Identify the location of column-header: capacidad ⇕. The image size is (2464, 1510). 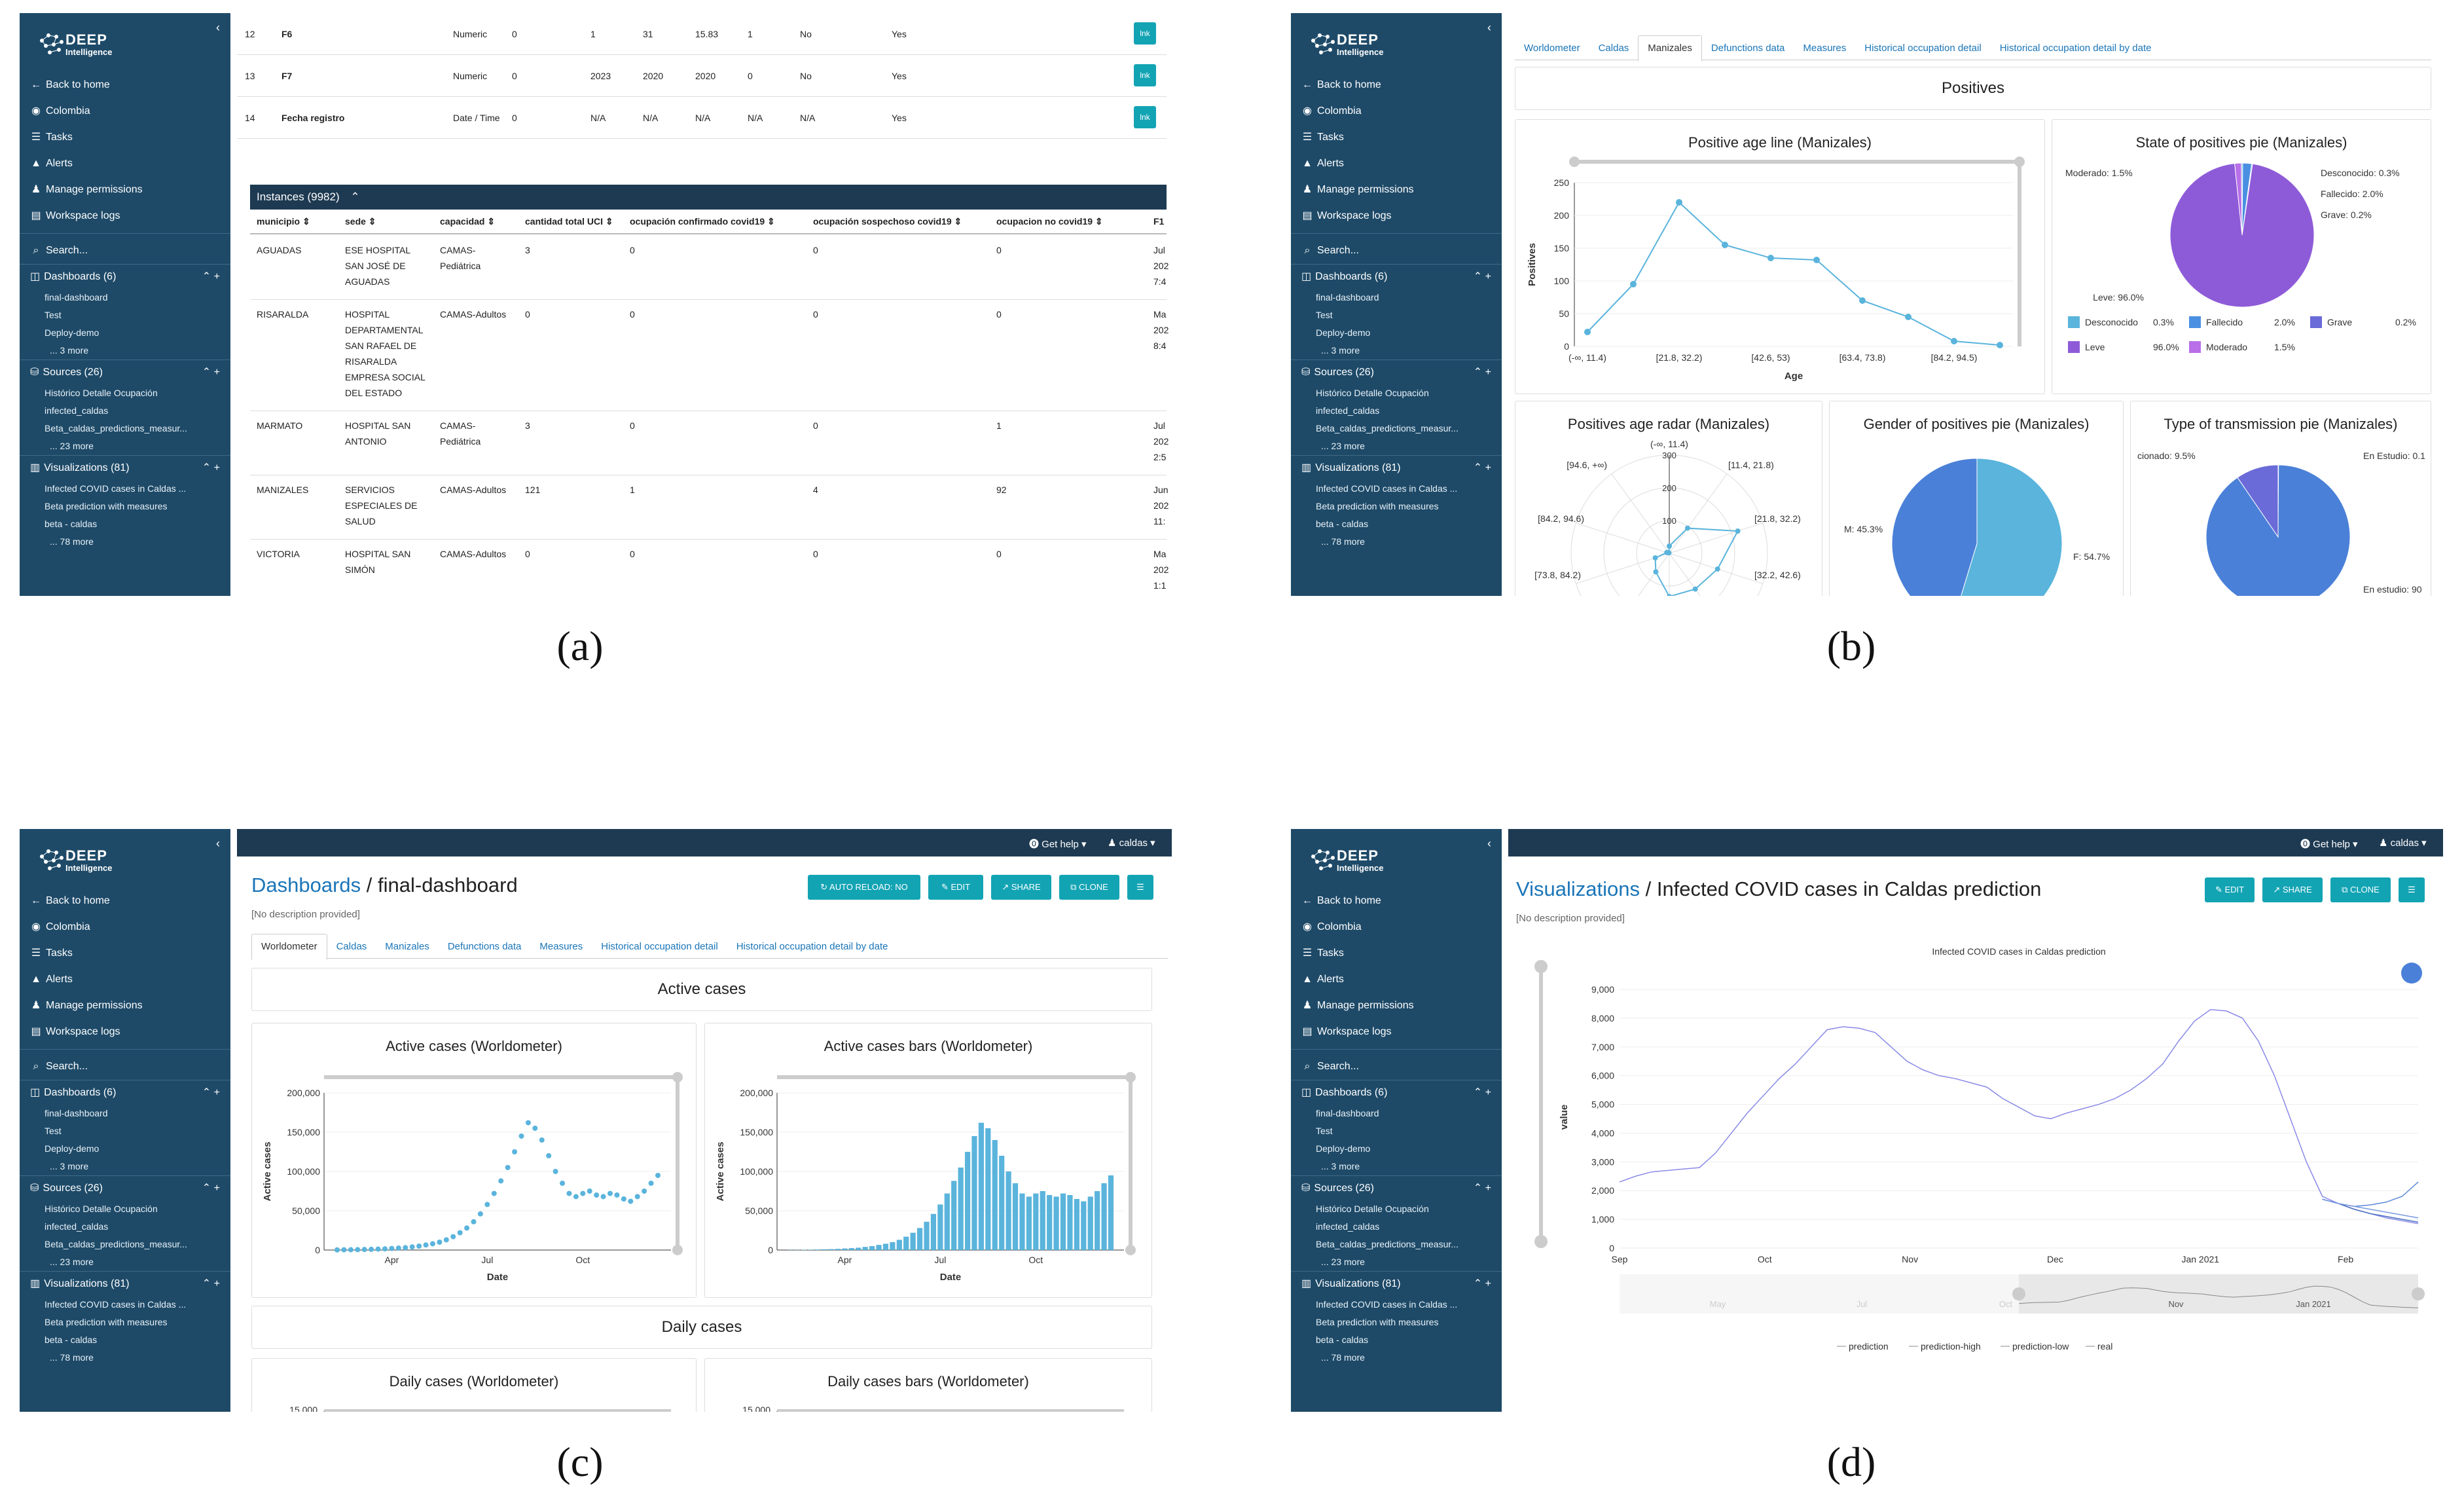
(468, 221).